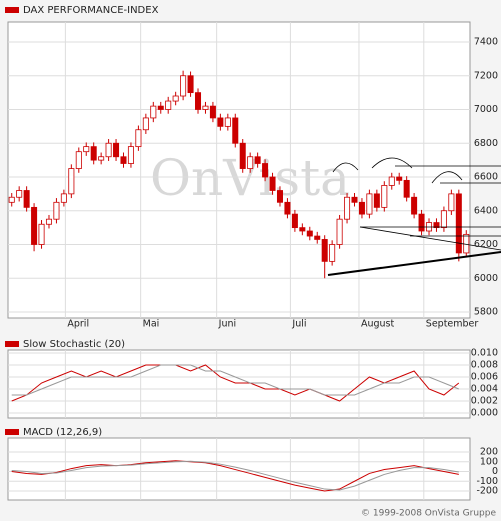 This screenshot has height=521, width=501. What do you see at coordinates (486, 177) in the screenshot?
I see `y-tick-label: 6600` at bounding box center [486, 177].